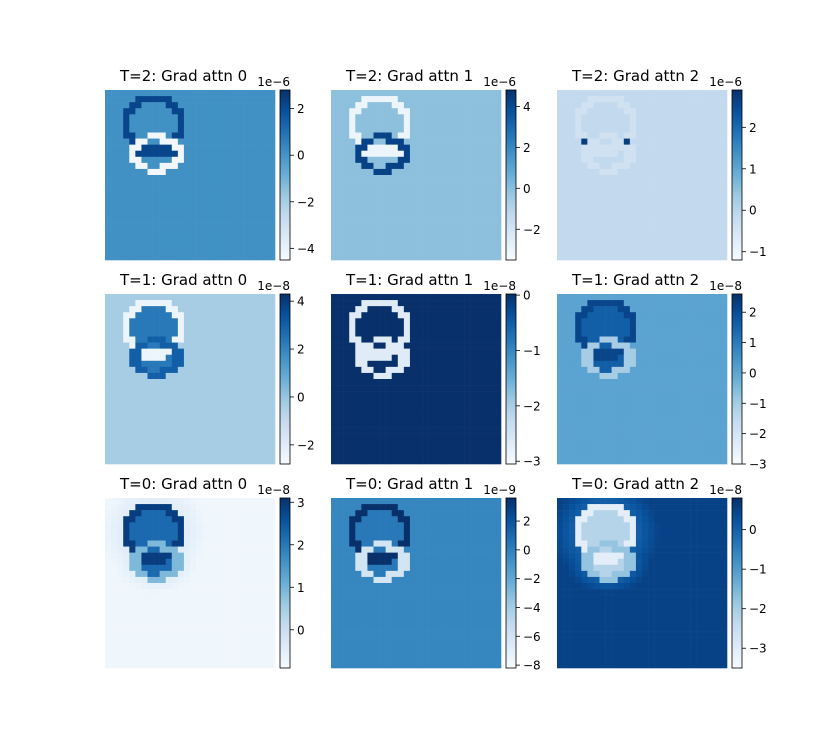 Image resolution: width=825 pixels, height=750 pixels. What do you see at coordinates (436, 370) in the screenshot?
I see `heatmap-panel-4: T=1: Grad attn 10−1−2−31e−8` at bounding box center [436, 370].